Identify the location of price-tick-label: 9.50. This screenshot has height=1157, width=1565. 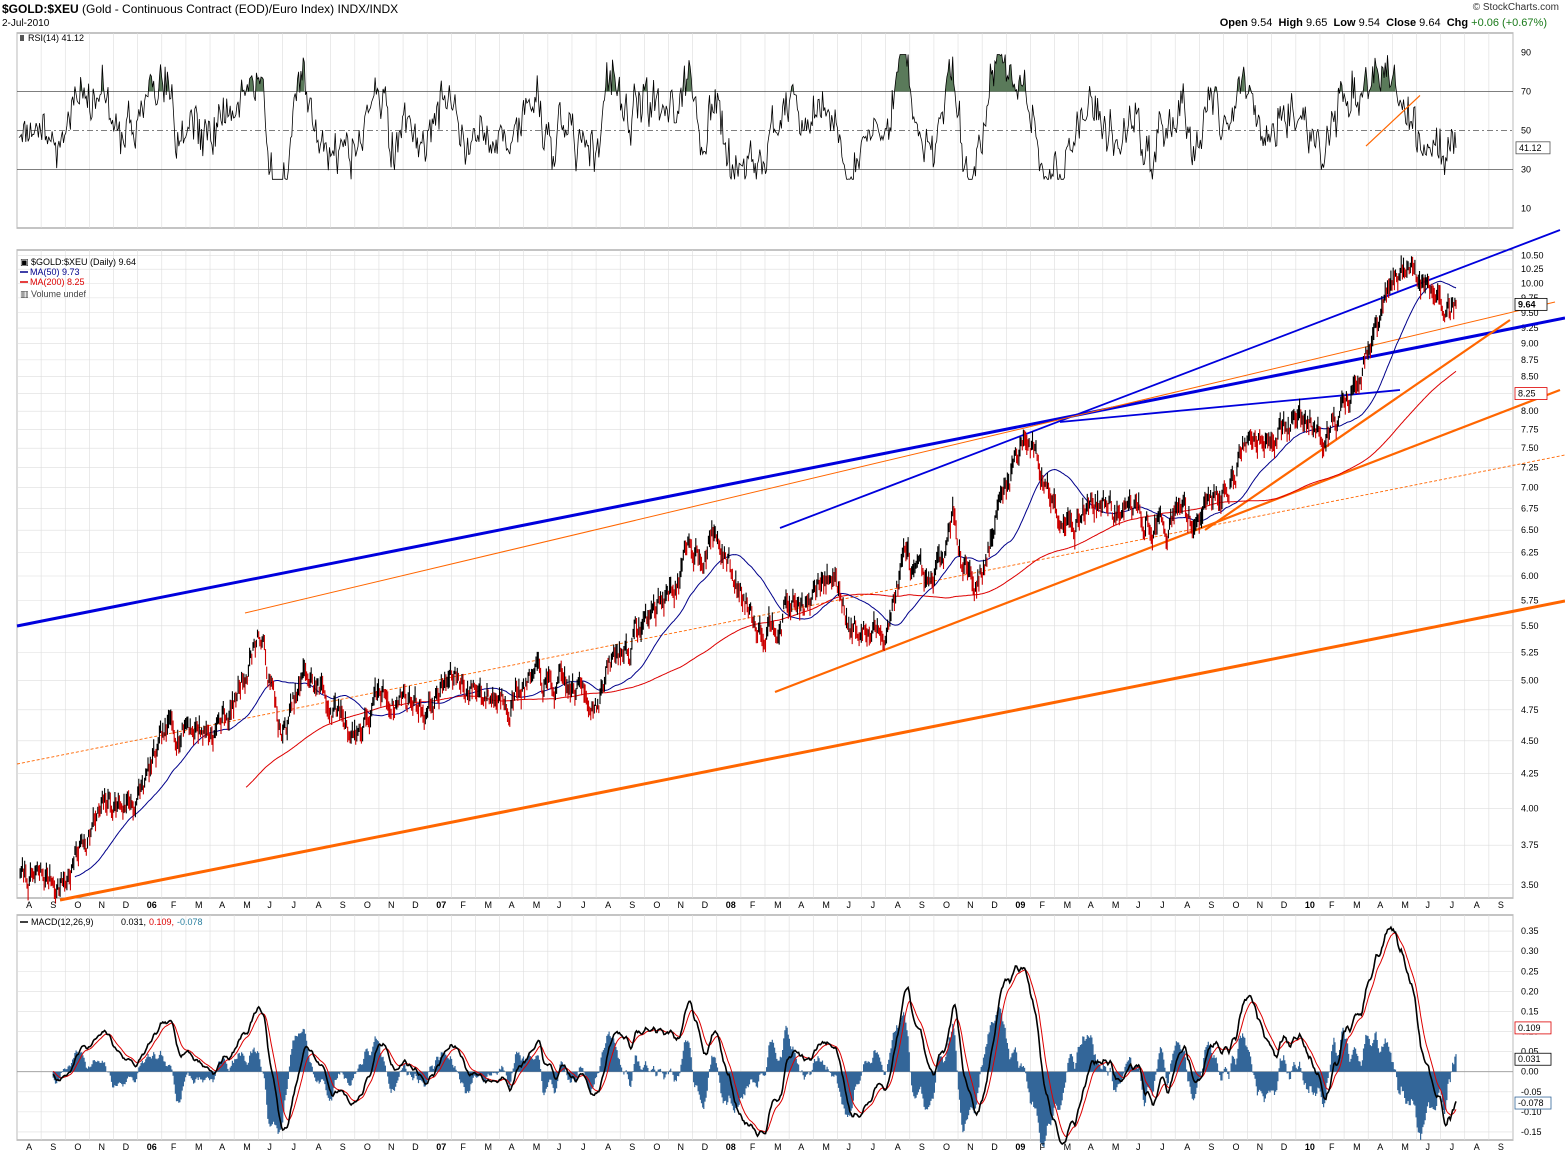
(1530, 313).